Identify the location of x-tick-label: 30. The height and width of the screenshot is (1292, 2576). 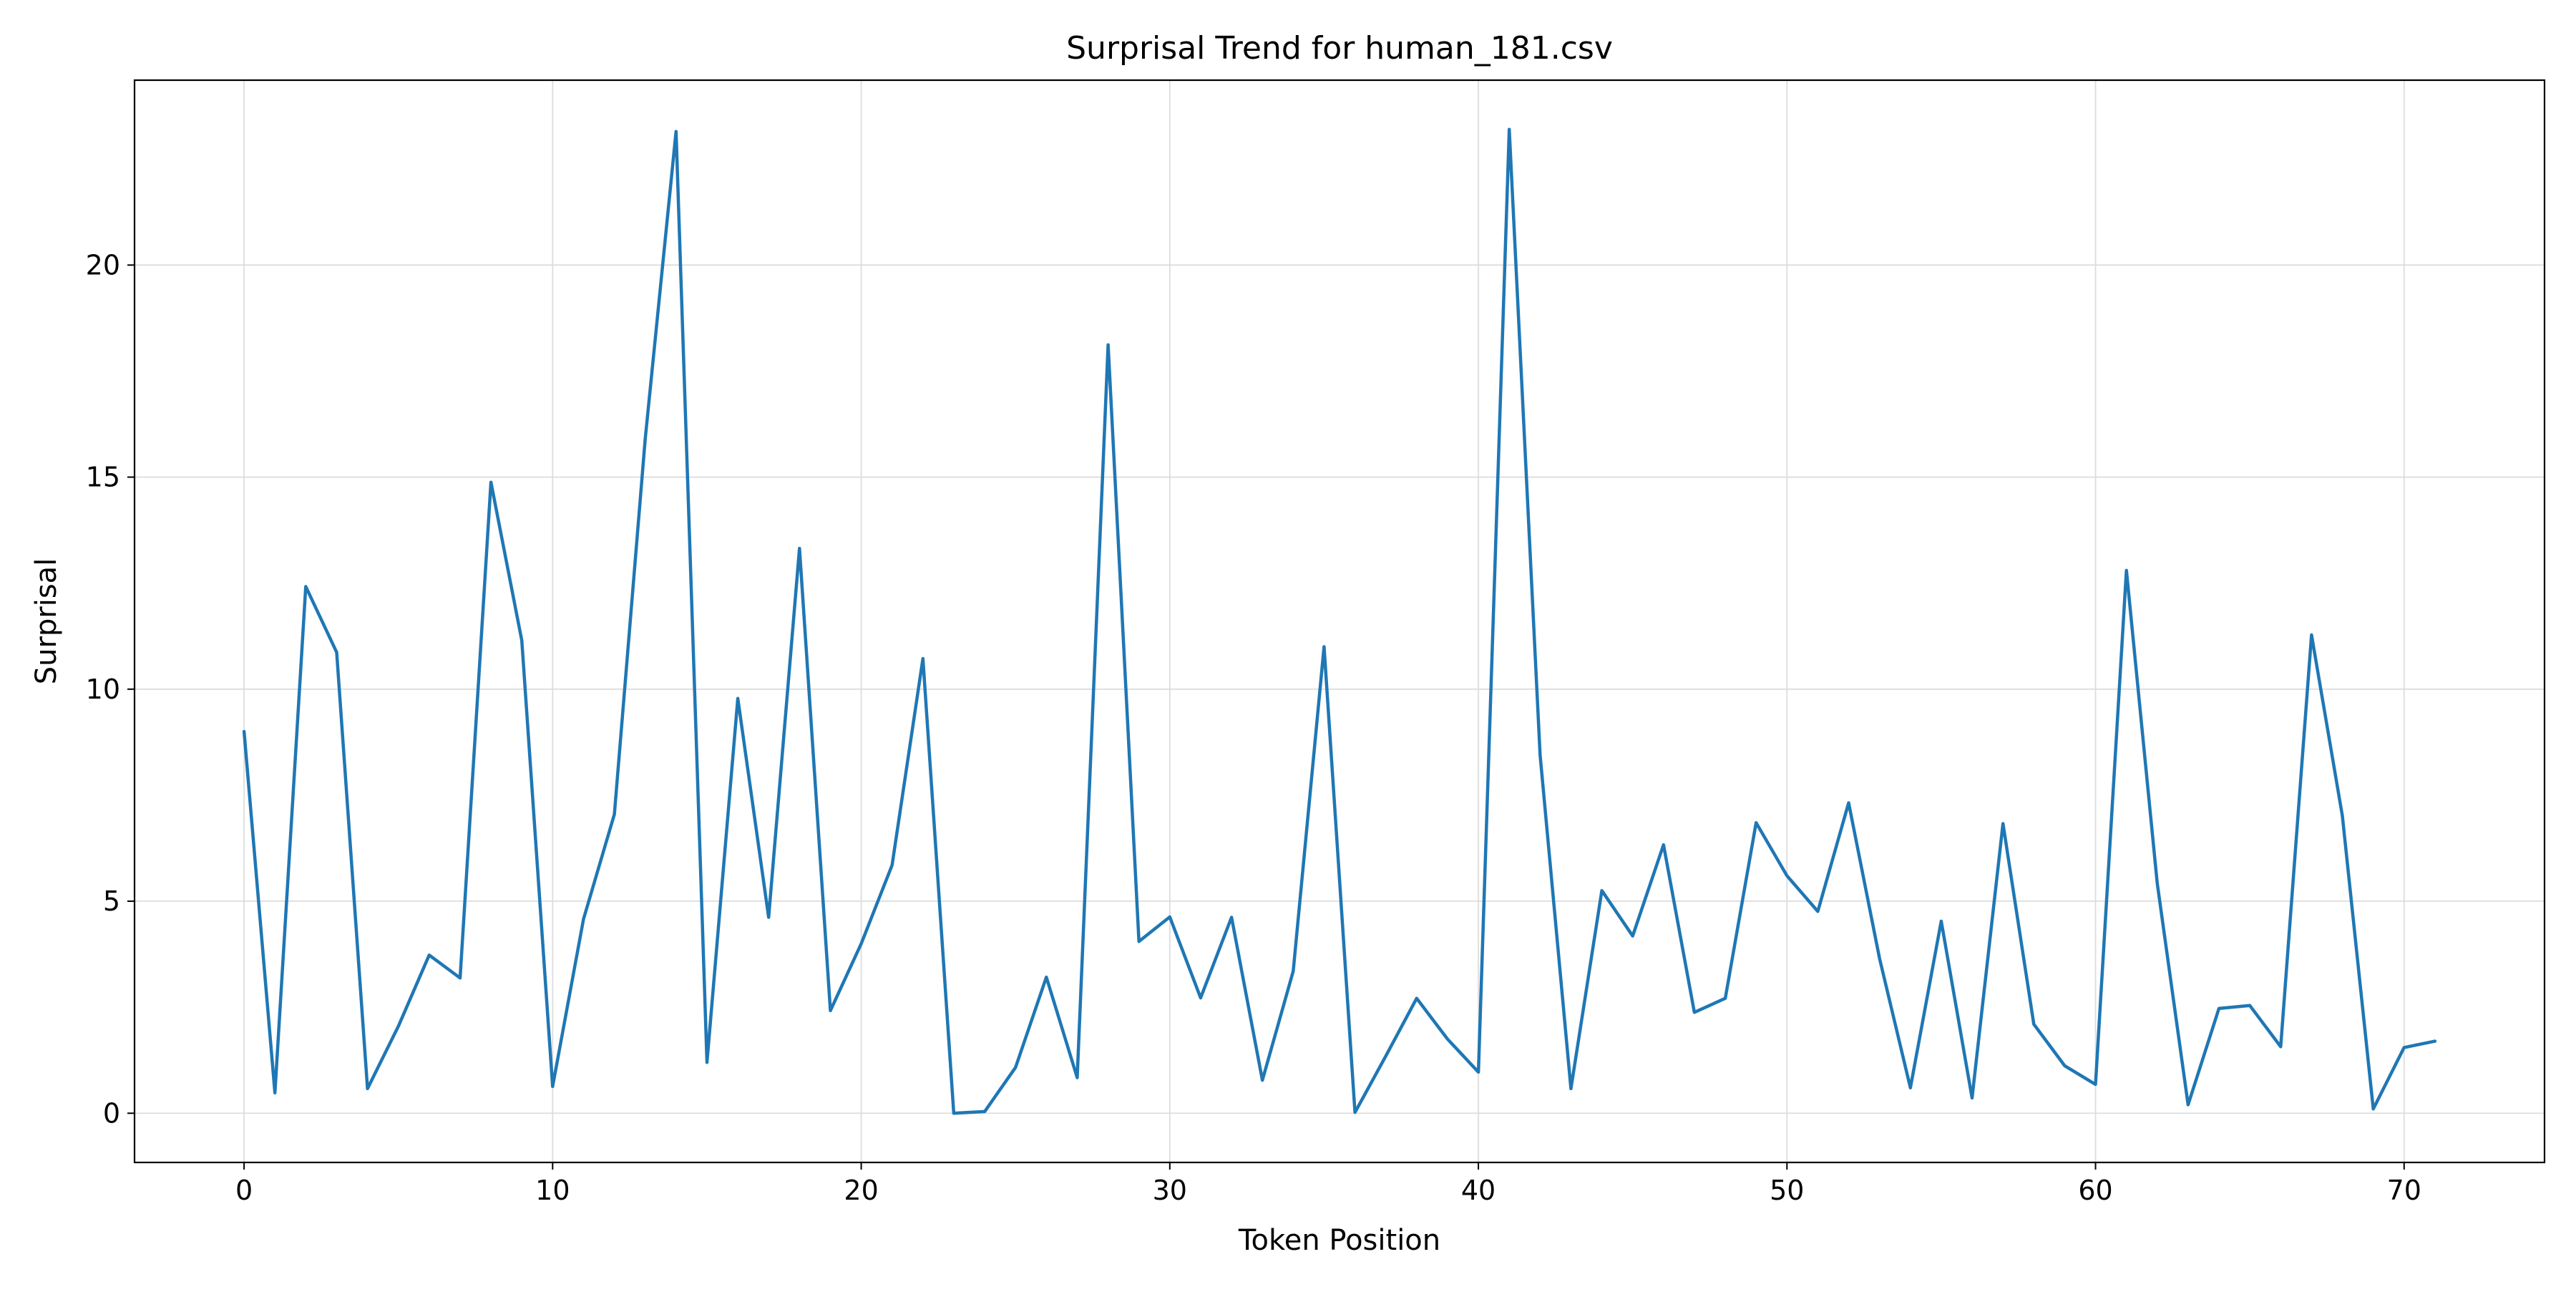
(1170, 1190).